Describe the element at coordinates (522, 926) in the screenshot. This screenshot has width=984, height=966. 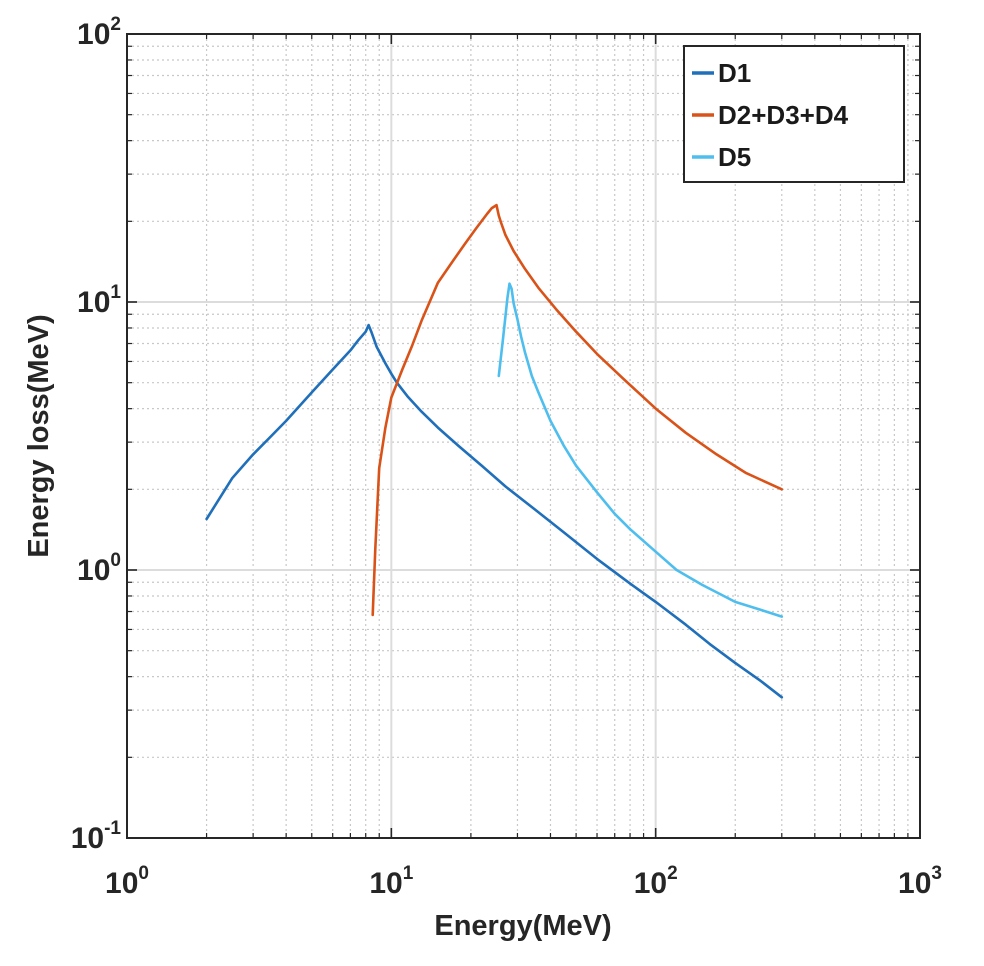
I see `x-axis-title: Energy(MeV)` at that location.